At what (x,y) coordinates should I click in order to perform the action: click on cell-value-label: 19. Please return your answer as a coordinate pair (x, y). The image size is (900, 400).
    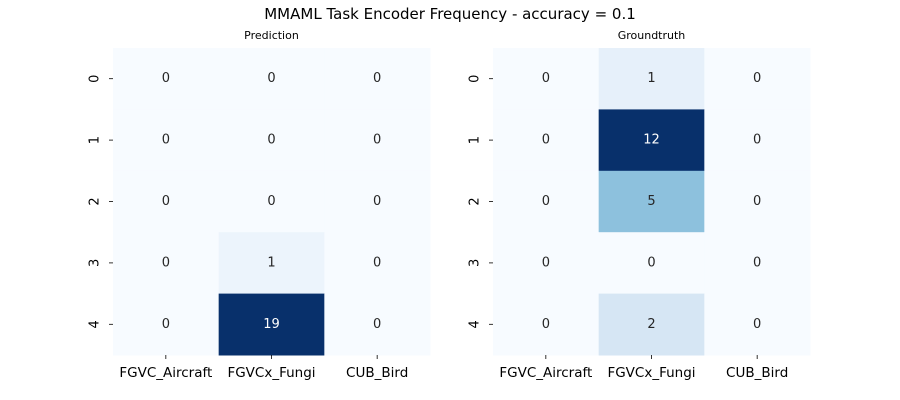
    Looking at the image, I should click on (271, 324).